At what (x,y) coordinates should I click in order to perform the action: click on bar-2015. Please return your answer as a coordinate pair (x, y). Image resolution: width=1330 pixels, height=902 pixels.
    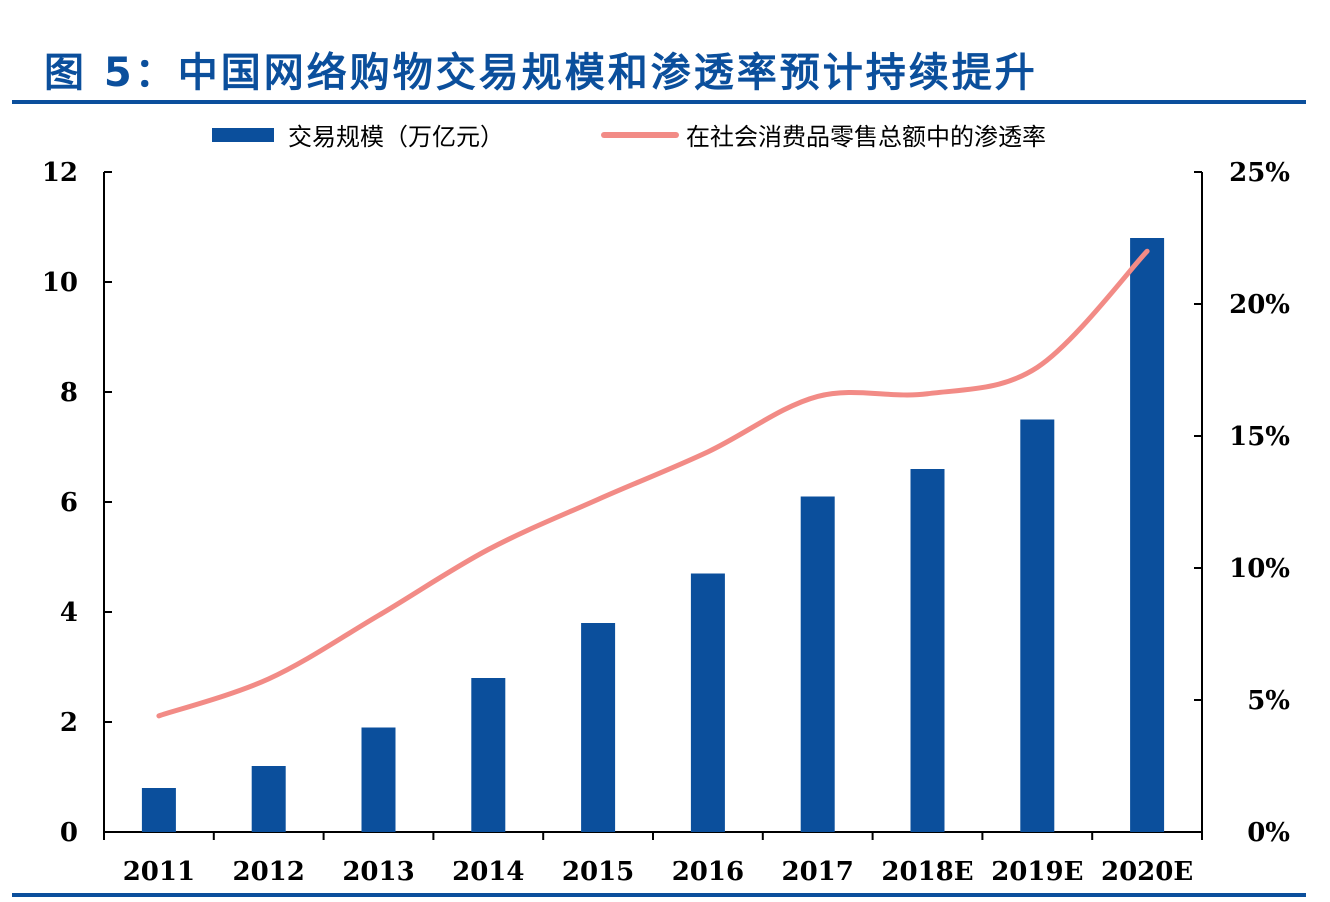
    Looking at the image, I should click on (598, 727).